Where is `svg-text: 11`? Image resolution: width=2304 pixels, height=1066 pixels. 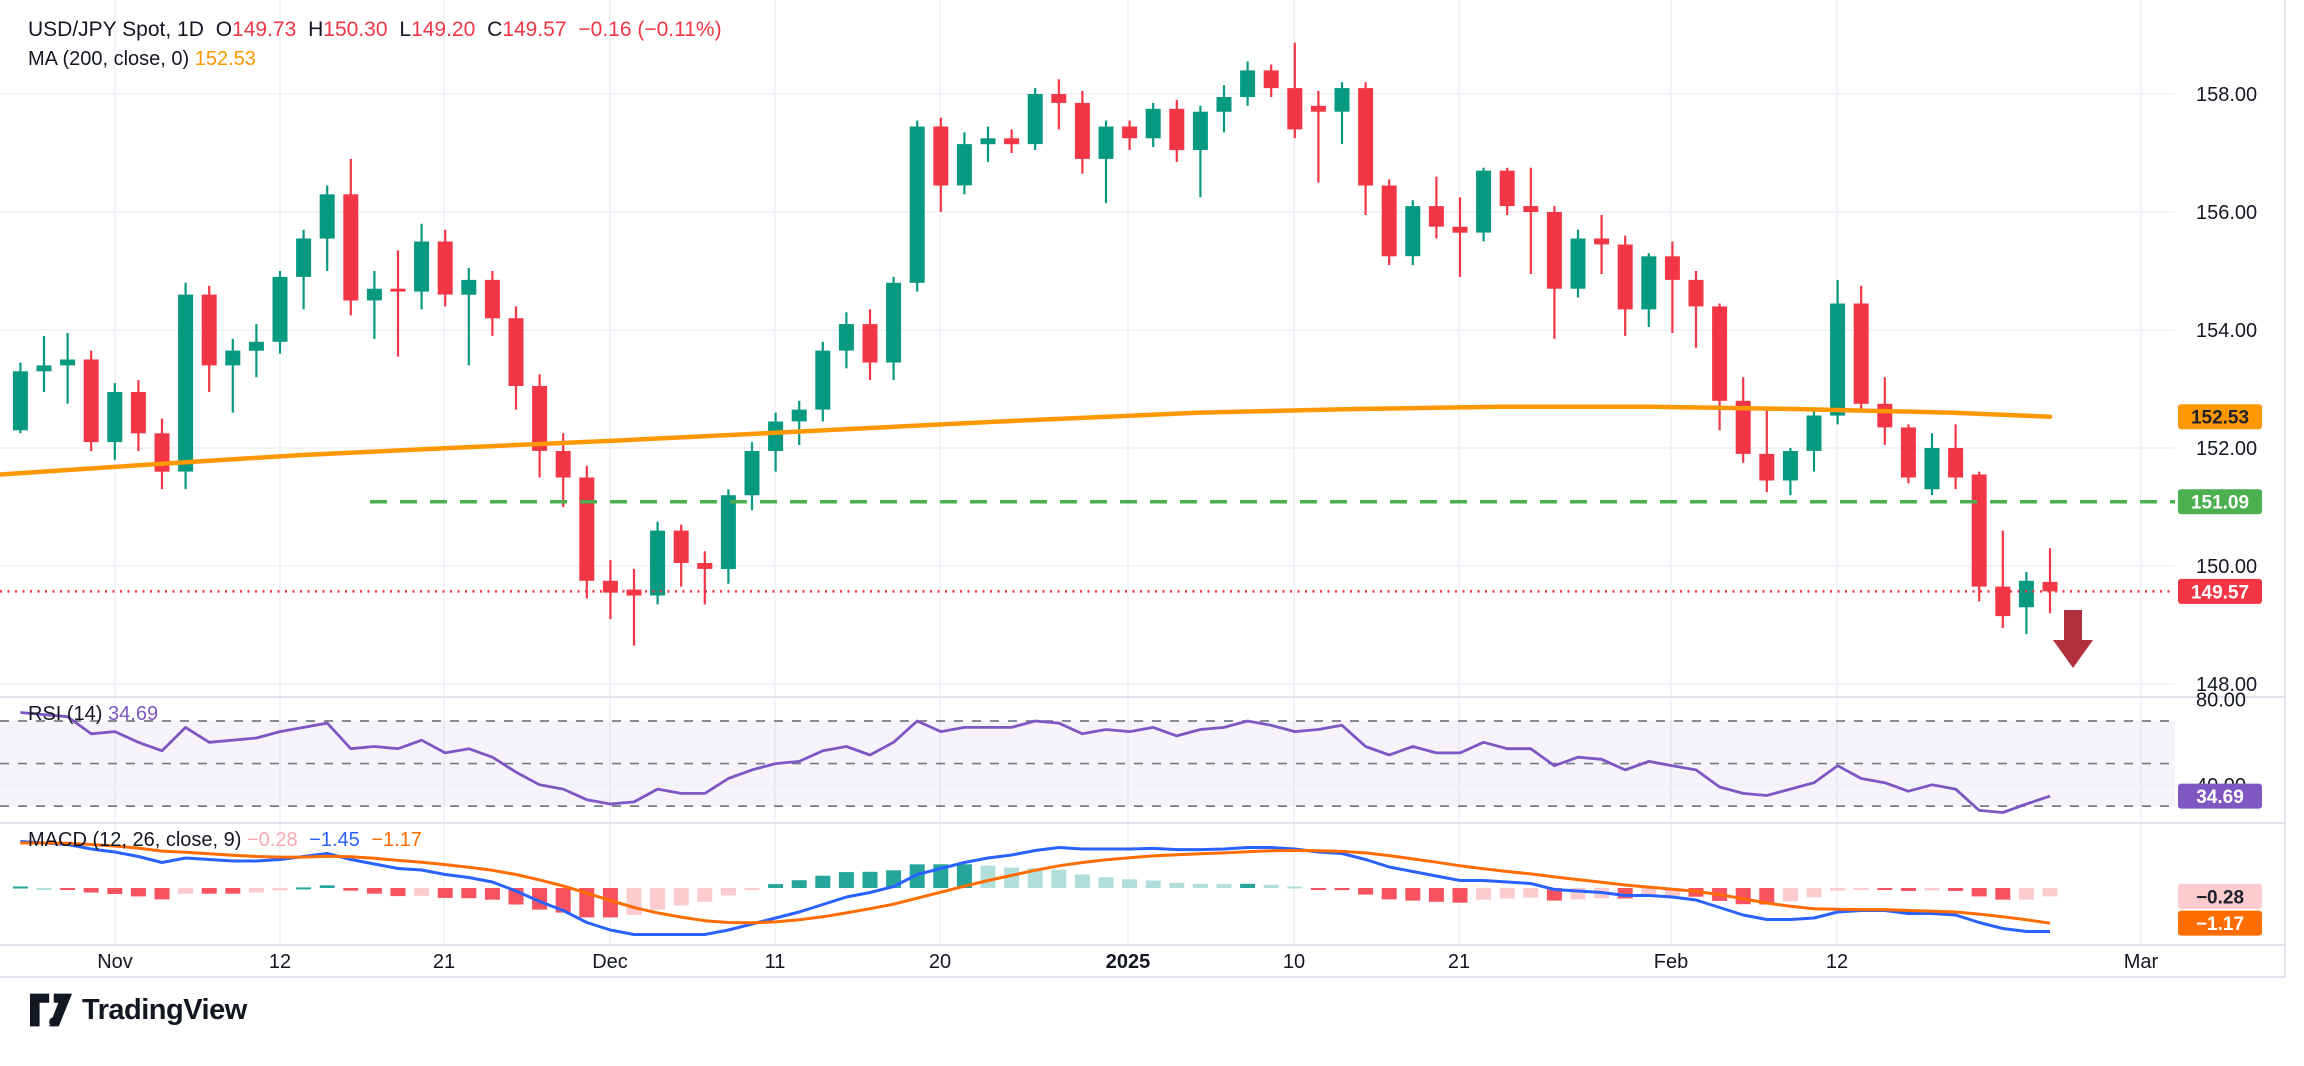
svg-text: 11 is located at coordinates (775, 962).